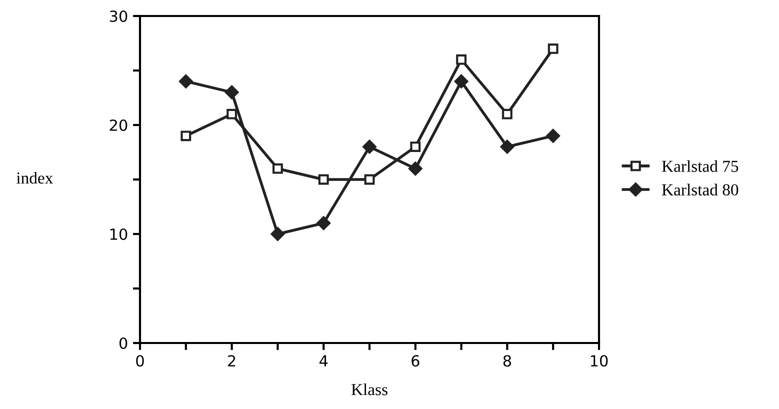  Describe the element at coordinates (232, 360) in the screenshot. I see `x-tick-label: 2` at that location.